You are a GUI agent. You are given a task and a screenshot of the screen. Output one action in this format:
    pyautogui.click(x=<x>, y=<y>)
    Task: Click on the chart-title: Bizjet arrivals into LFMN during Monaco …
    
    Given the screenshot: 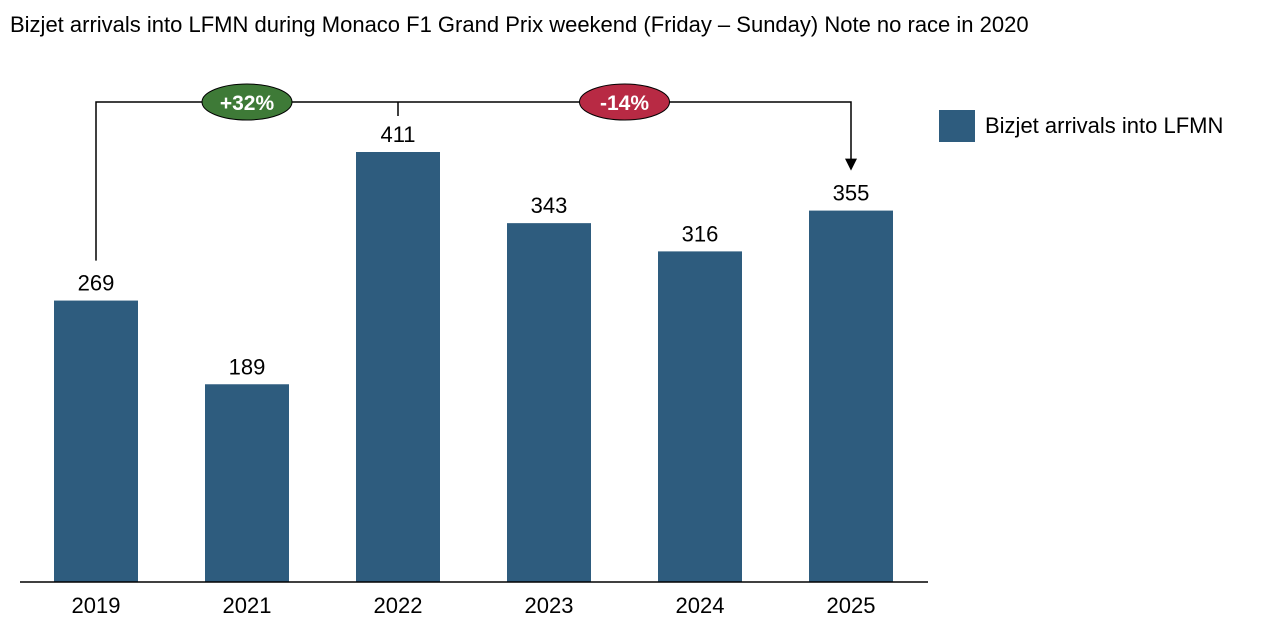 What is the action you would take?
    pyautogui.click(x=519, y=24)
    